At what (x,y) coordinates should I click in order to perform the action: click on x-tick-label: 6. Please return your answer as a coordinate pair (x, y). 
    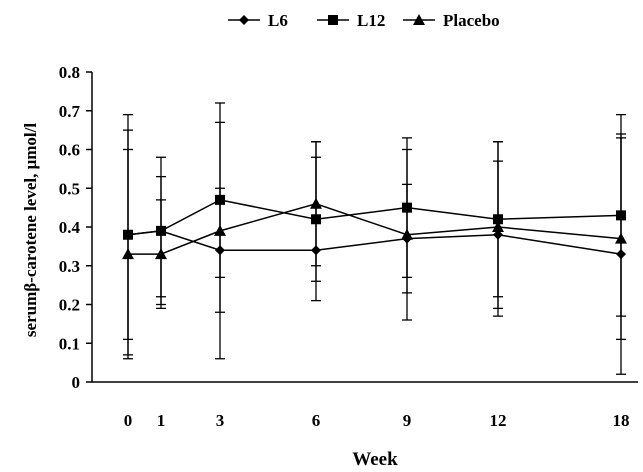
    Looking at the image, I should click on (316, 420).